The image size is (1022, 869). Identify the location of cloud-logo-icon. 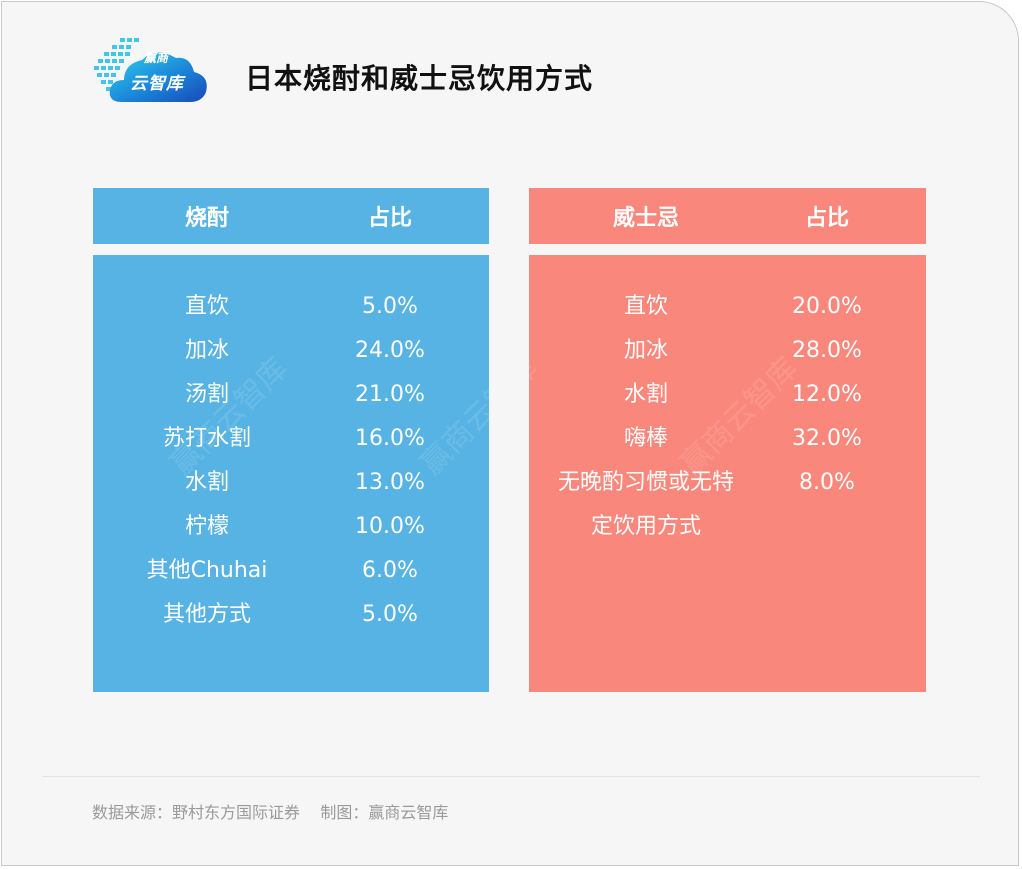
(150, 70).